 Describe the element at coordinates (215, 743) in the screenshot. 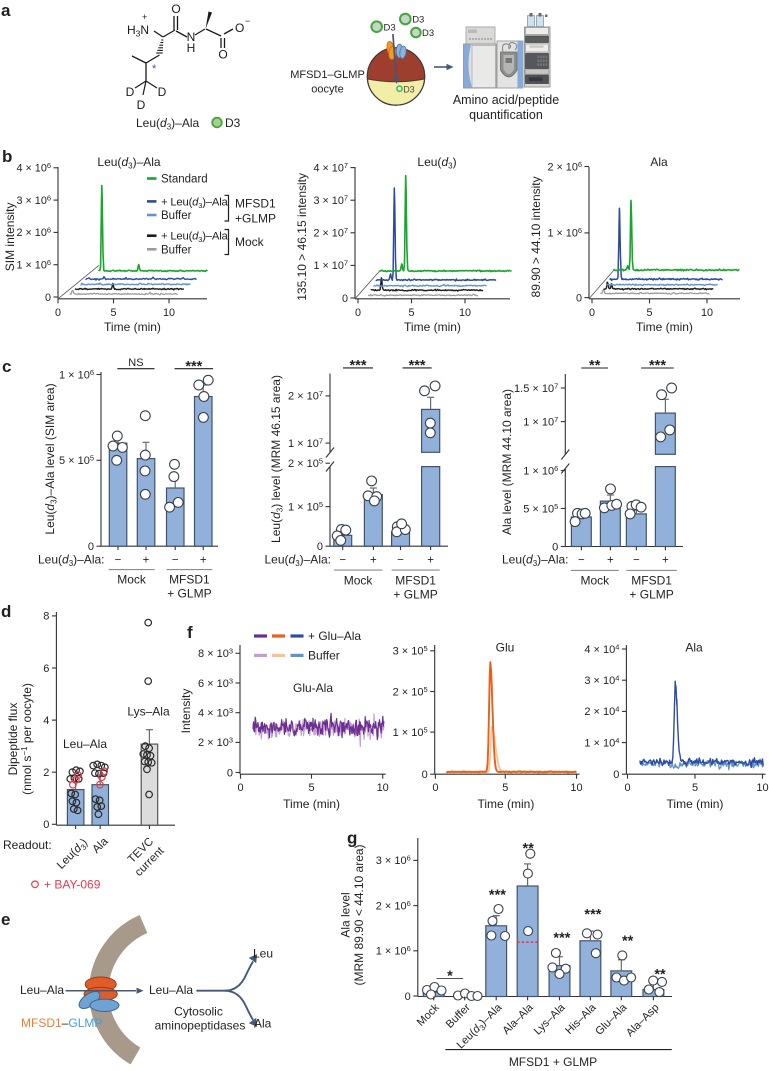

I see `svg-text: 2 × 10³` at that location.